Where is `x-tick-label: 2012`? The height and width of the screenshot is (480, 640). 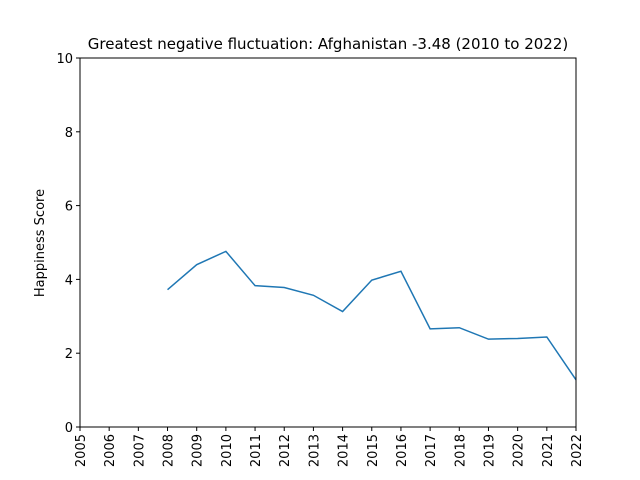
x-tick-label: 2012 is located at coordinates (285, 450).